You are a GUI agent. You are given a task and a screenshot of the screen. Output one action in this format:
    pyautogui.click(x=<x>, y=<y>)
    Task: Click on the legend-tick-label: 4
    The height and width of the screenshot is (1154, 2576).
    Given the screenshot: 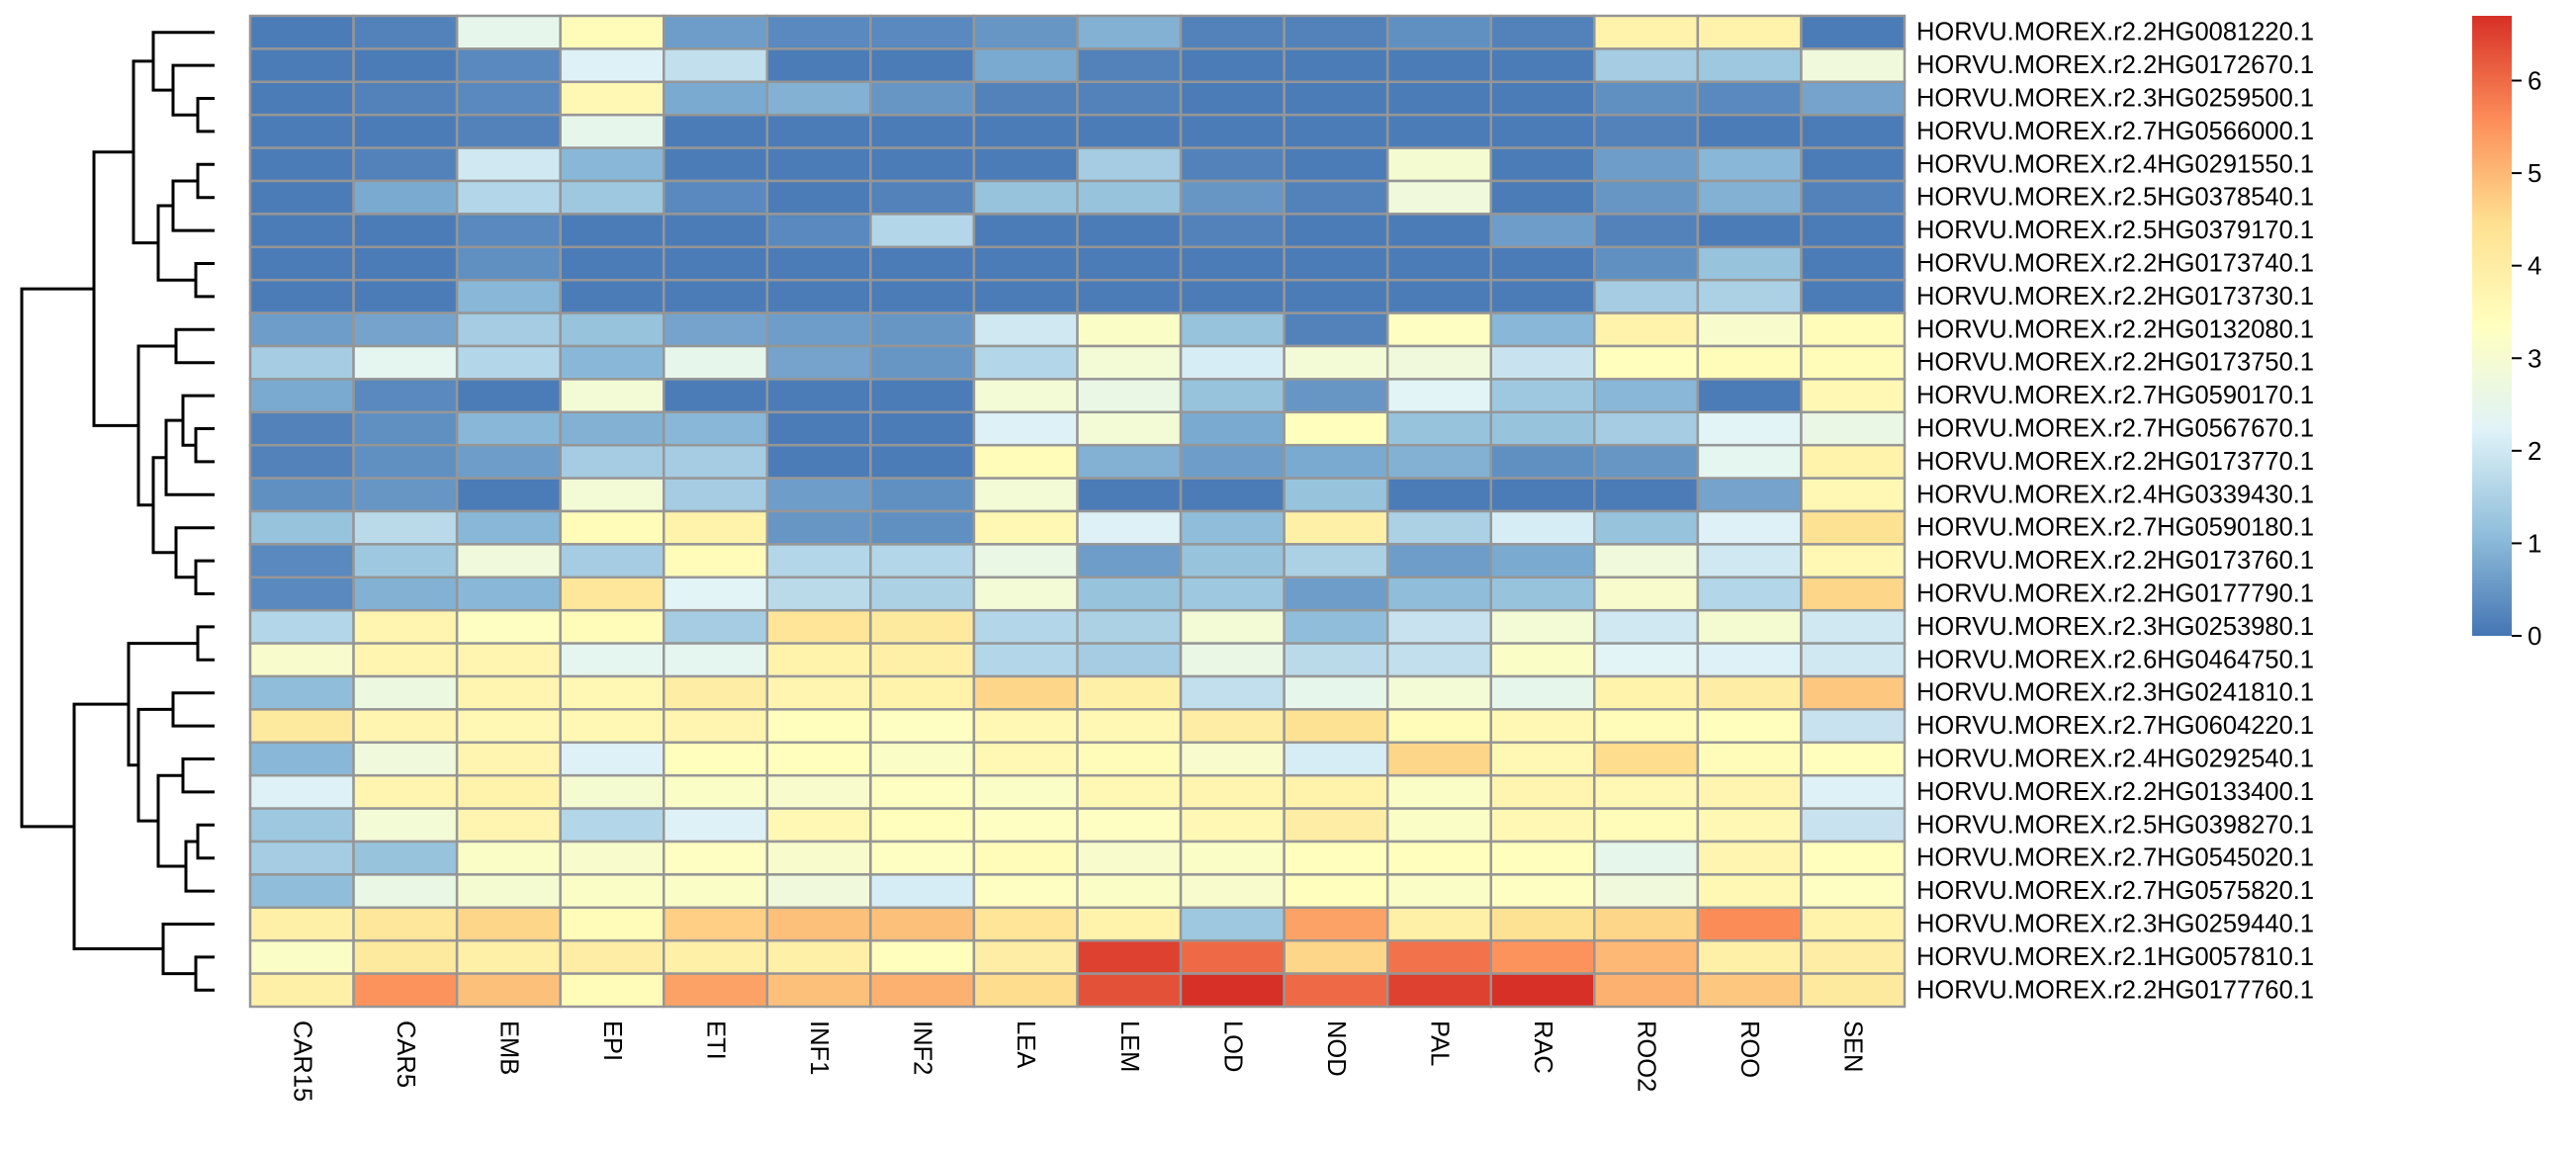 What is the action you would take?
    pyautogui.click(x=2534, y=266)
    